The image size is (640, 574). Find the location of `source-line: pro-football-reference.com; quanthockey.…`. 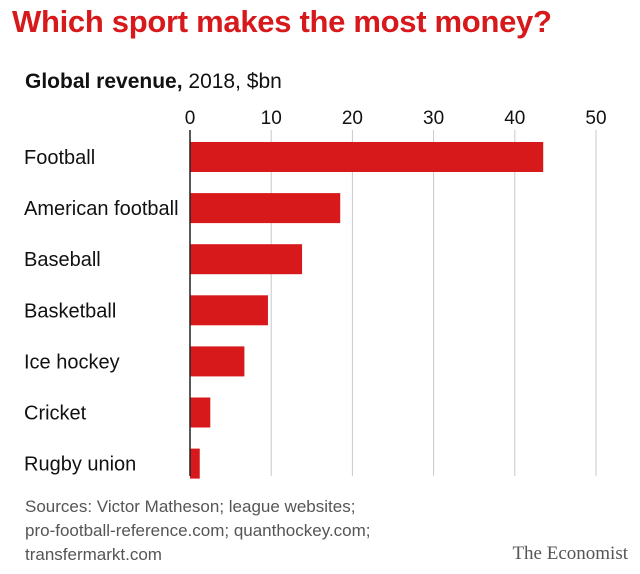

source-line: pro-football-reference.com; quanthockey.… is located at coordinates (198, 530).